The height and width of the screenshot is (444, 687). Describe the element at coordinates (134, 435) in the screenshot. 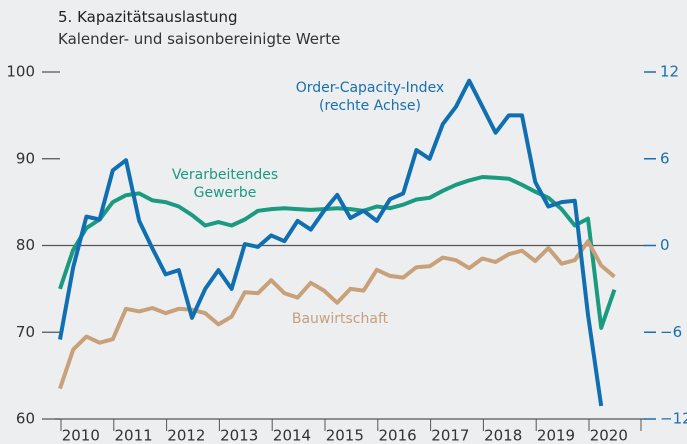

I see `x-tick-label: 2011` at that location.